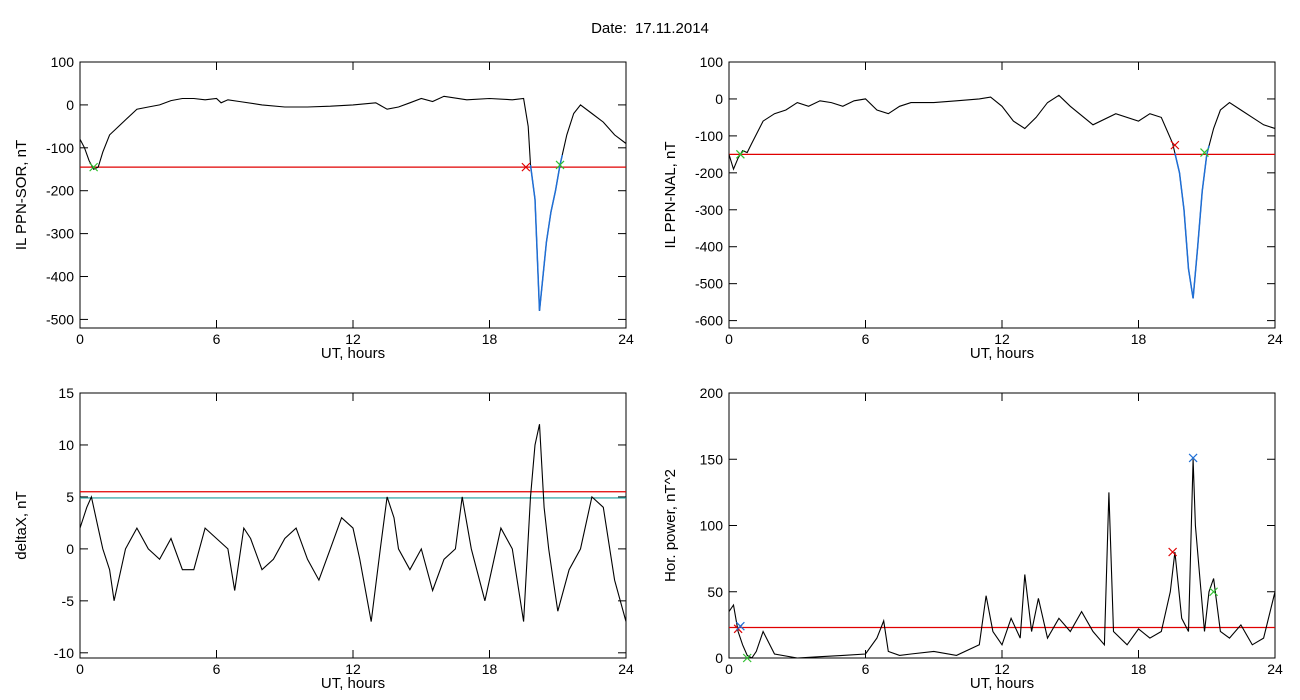 The height and width of the screenshot is (700, 1300). Describe the element at coordinates (715, 592) in the screenshot. I see `y-tick-label: 50` at that location.